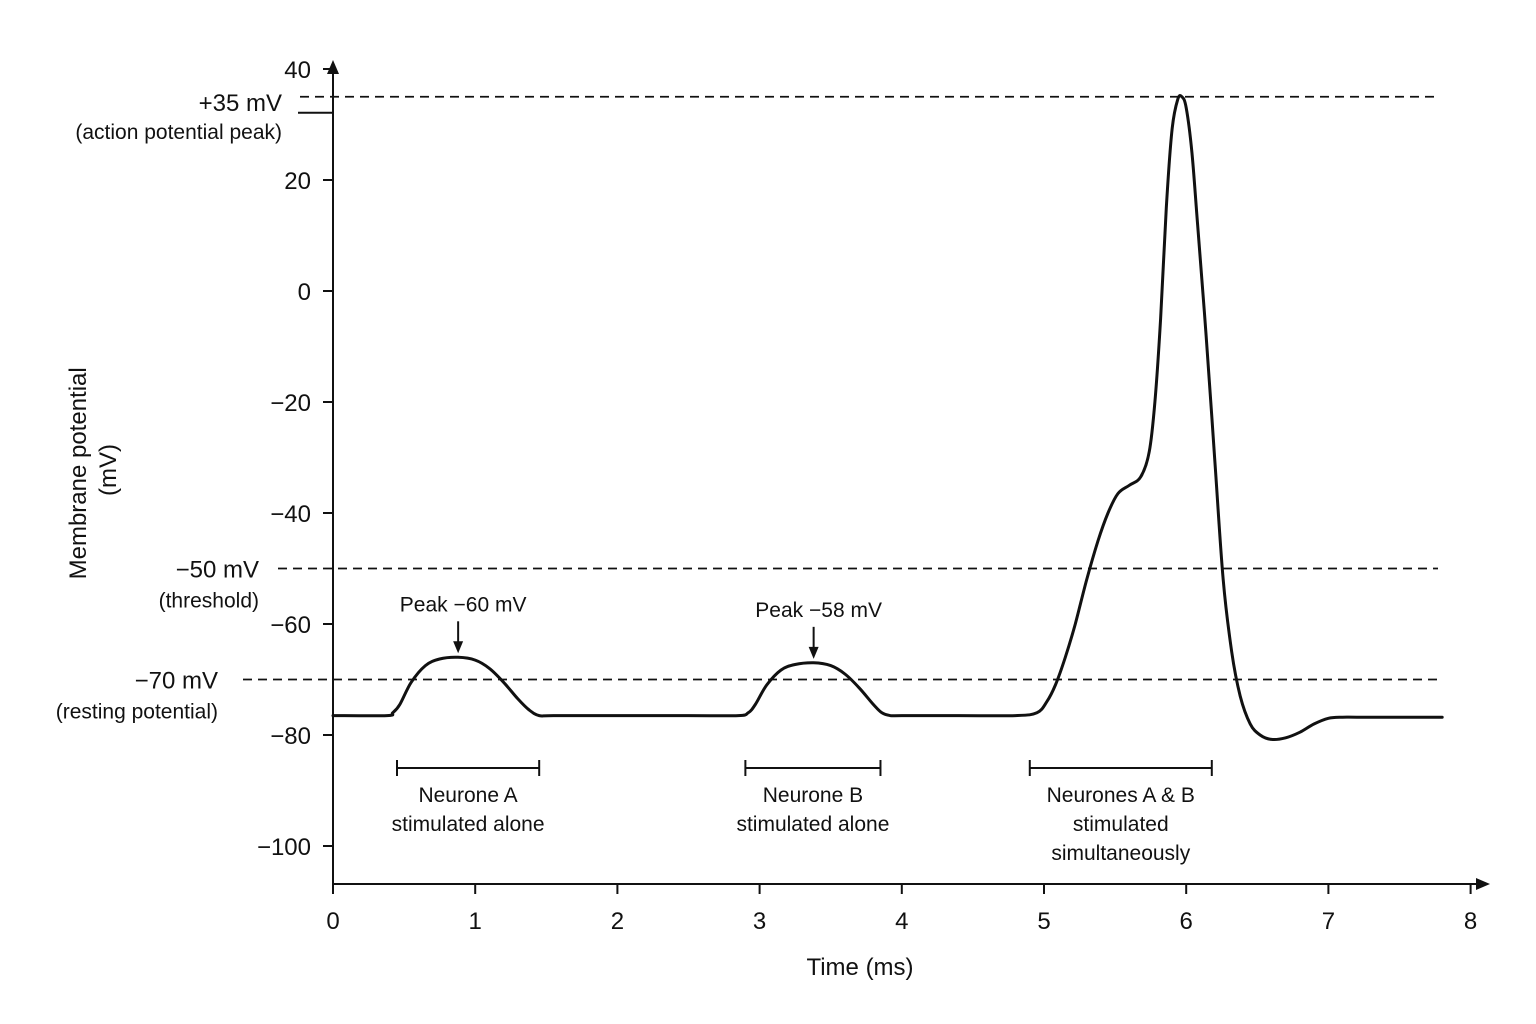  I want to click on y-axis-label: Membrane potential (mV), so click(93, 470).